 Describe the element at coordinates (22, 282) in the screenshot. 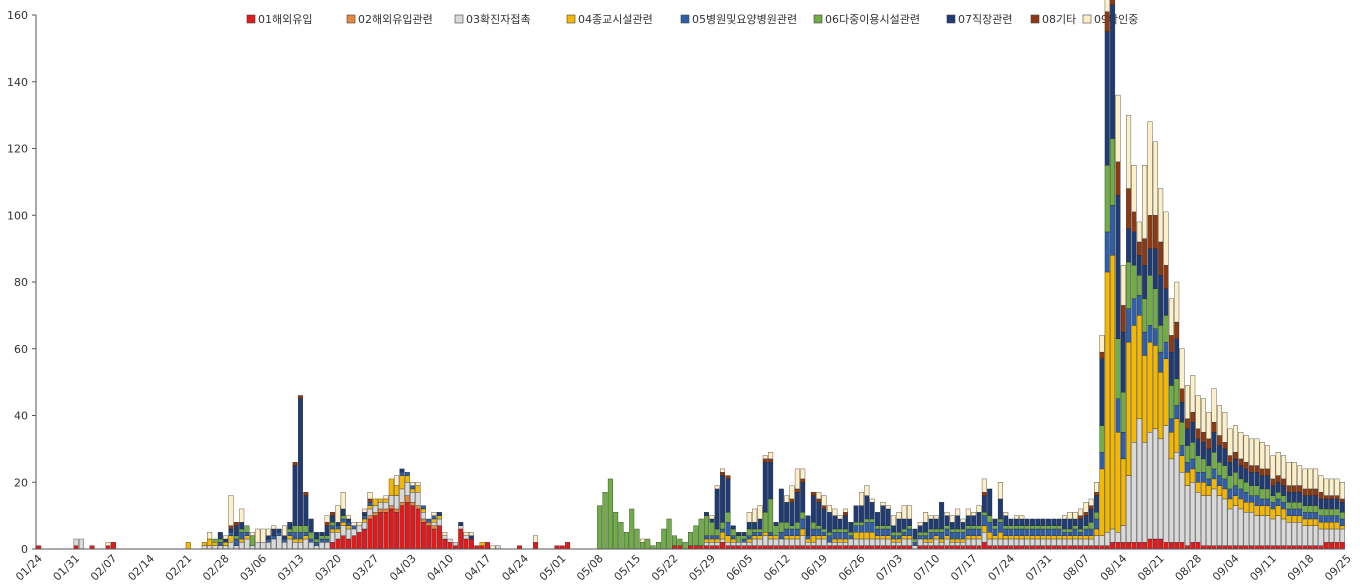

I see `y-axis: 0 20 40 60 80 100 120 140 160` at that location.